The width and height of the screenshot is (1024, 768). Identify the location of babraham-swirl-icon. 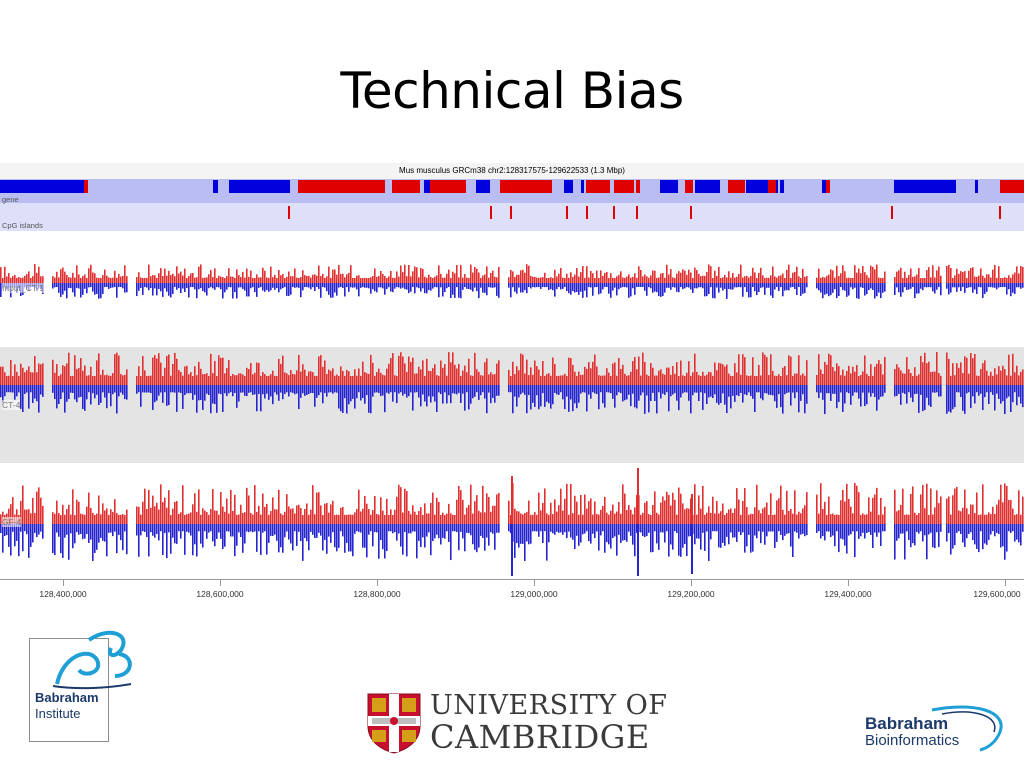
(92, 660).